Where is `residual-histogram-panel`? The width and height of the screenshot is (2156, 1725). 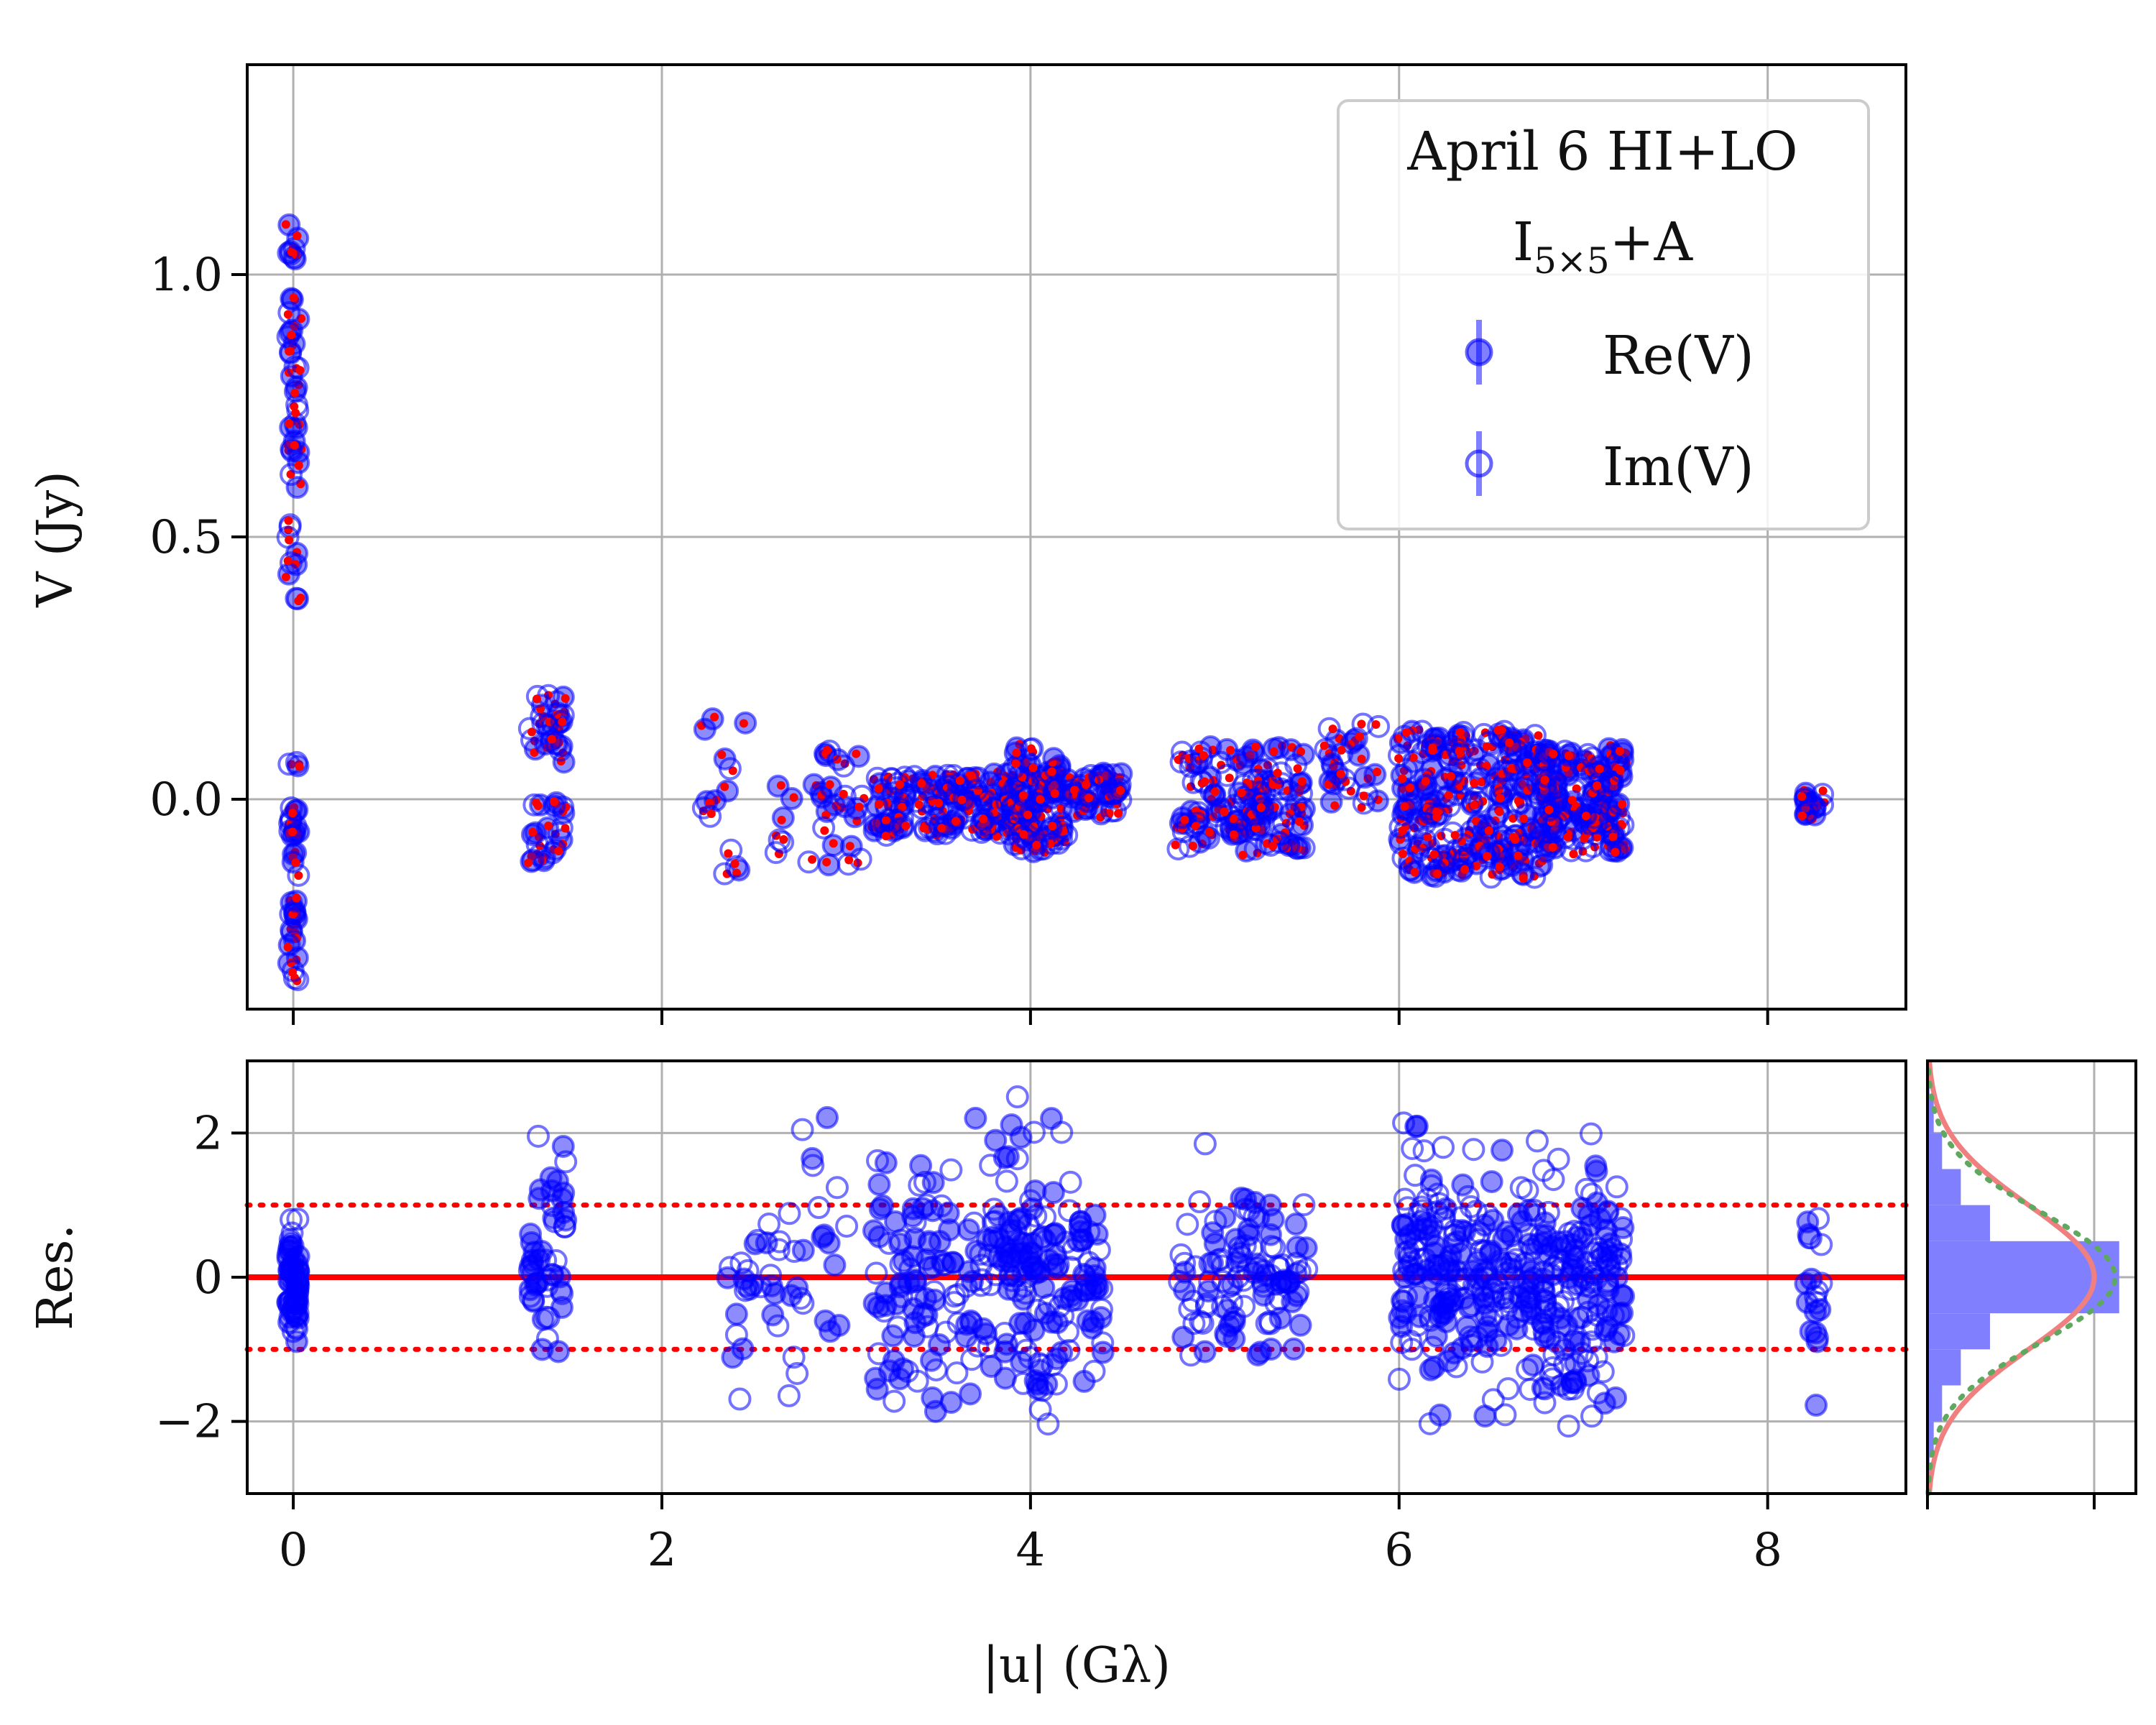
residual-histogram-panel is located at coordinates (2031, 1283).